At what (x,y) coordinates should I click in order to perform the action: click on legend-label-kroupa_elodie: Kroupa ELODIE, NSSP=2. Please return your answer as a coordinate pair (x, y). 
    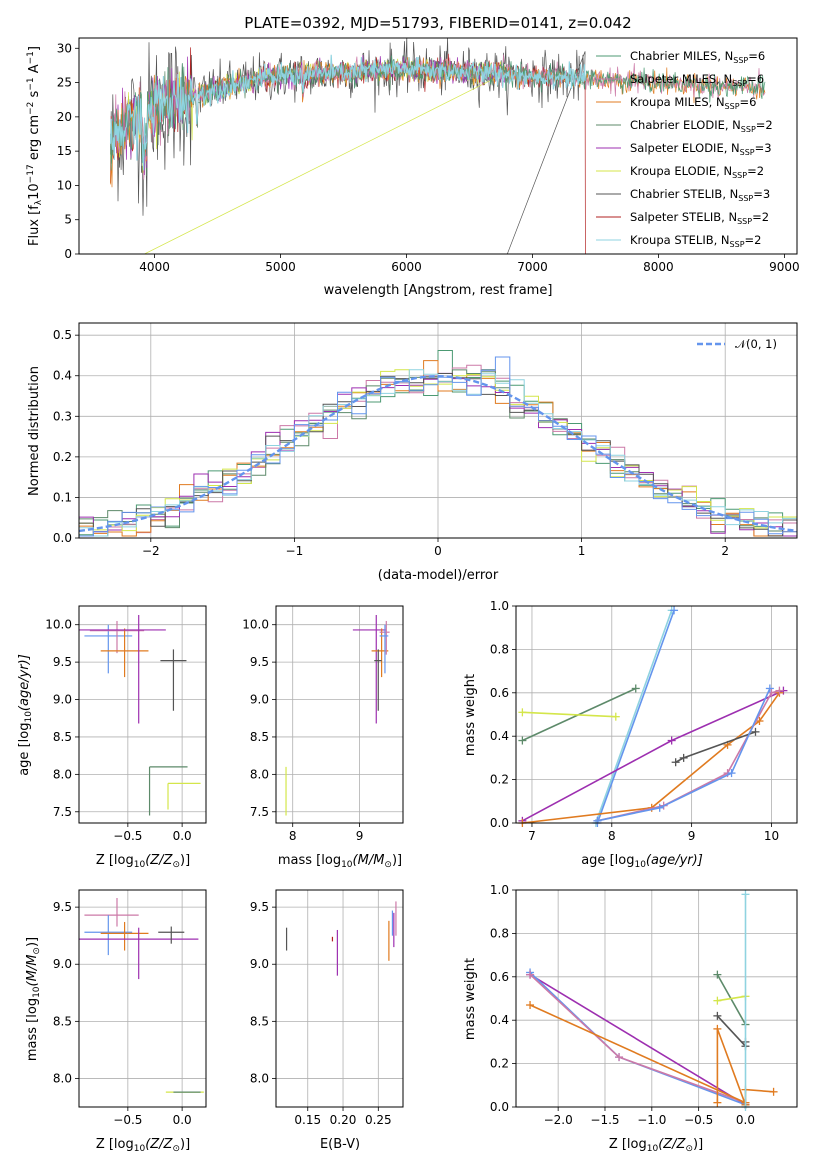
    Looking at the image, I should click on (697, 172).